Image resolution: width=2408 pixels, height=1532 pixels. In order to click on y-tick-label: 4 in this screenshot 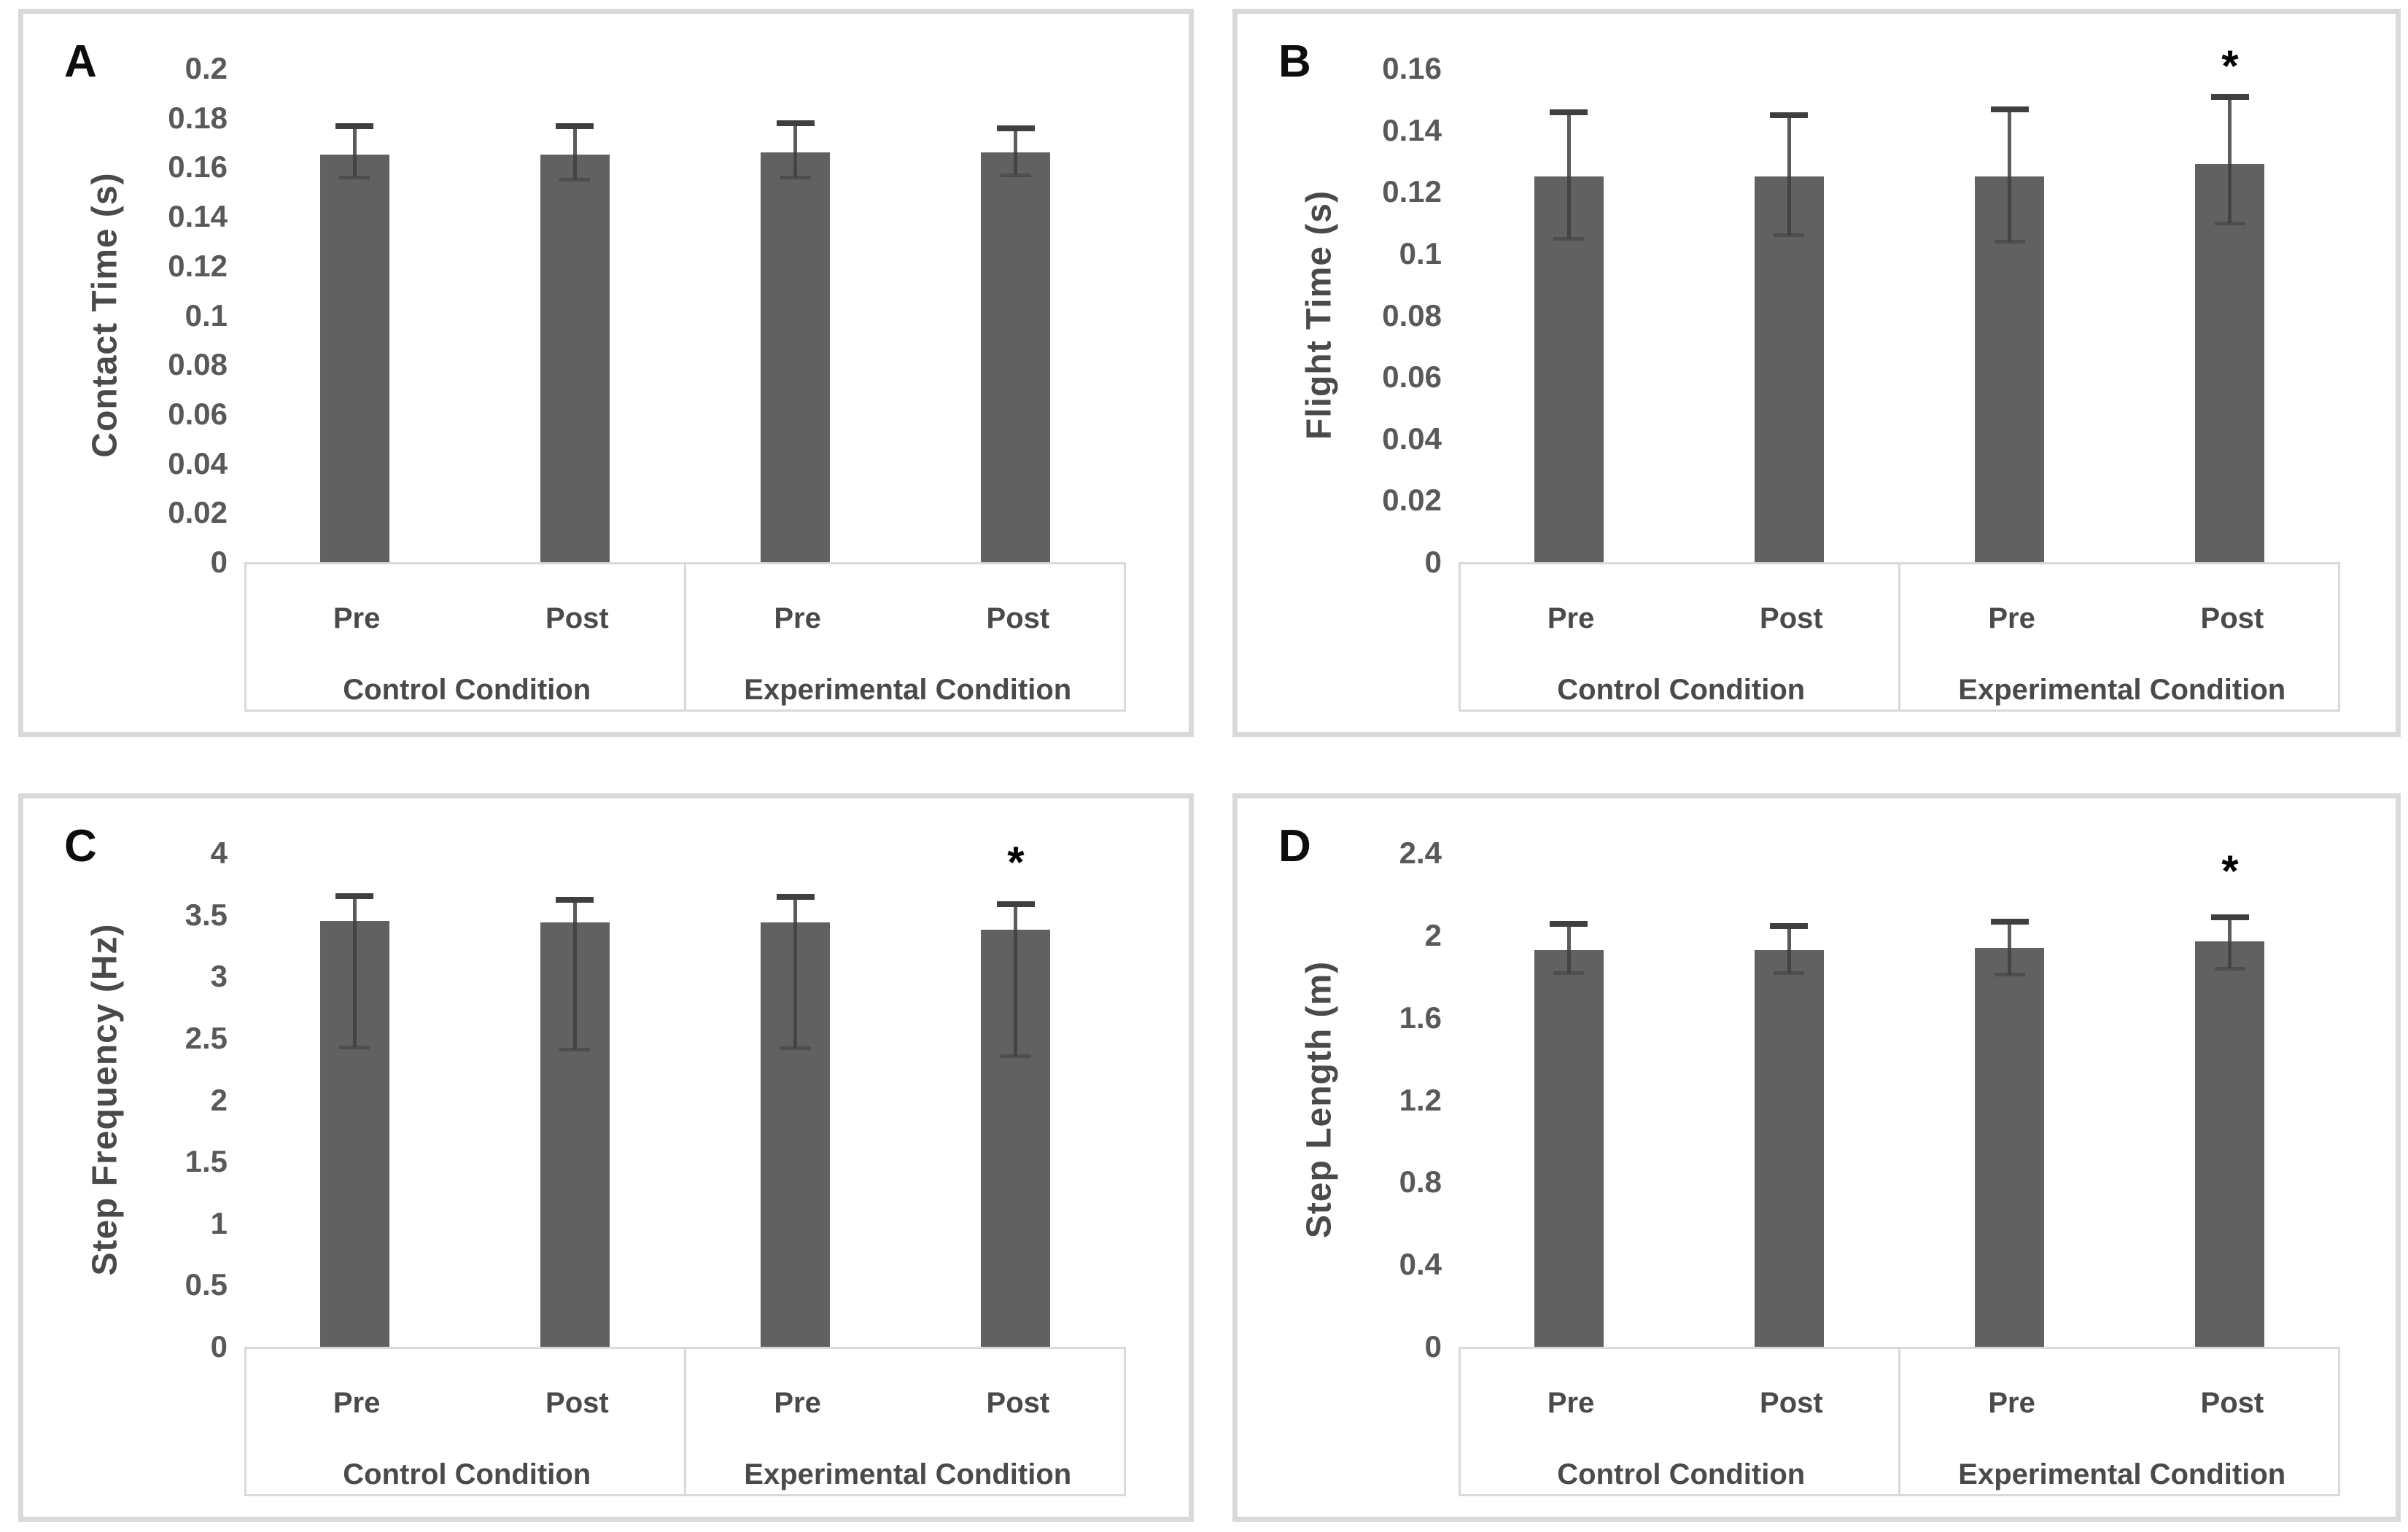, I will do `click(219, 853)`.